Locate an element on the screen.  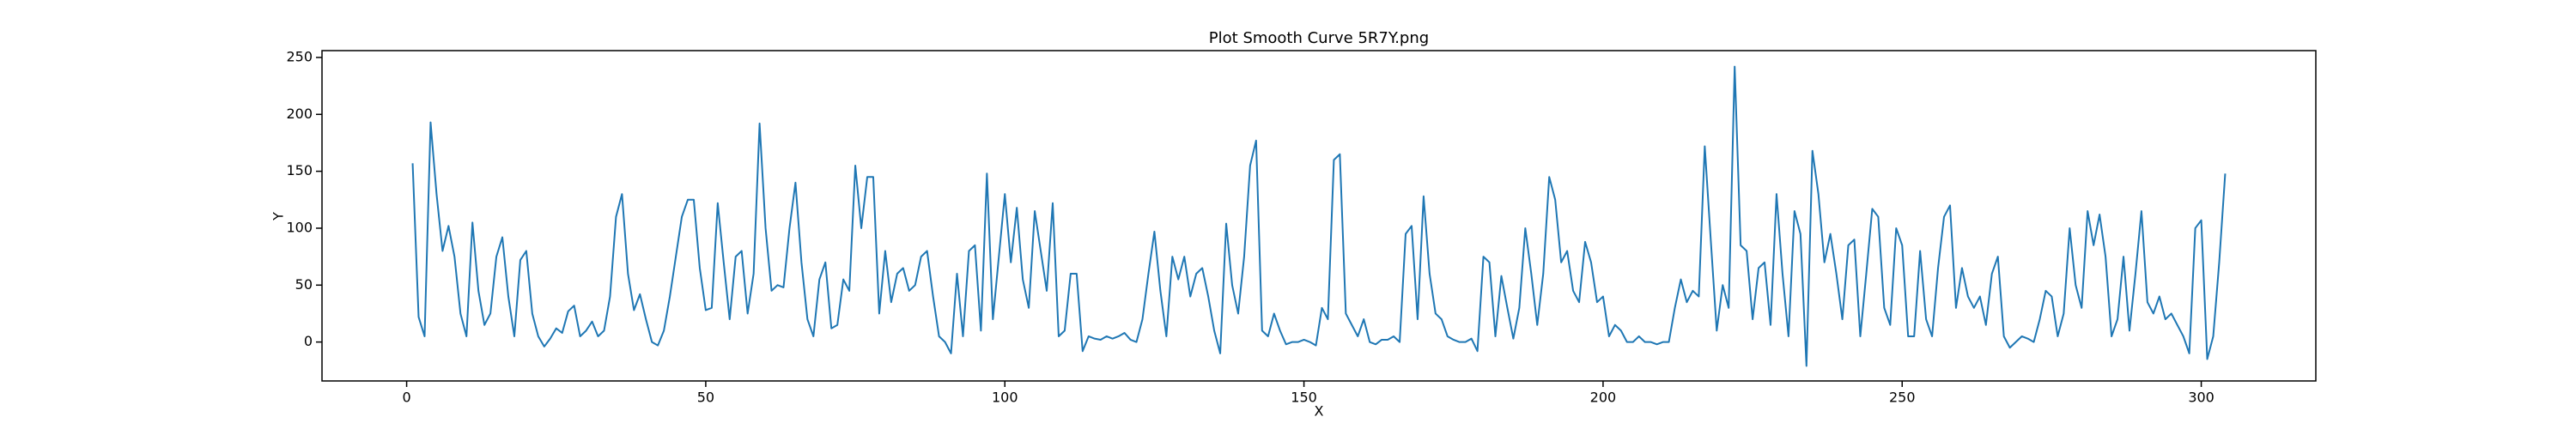
x-tick-label: 200 is located at coordinates (1603, 398).